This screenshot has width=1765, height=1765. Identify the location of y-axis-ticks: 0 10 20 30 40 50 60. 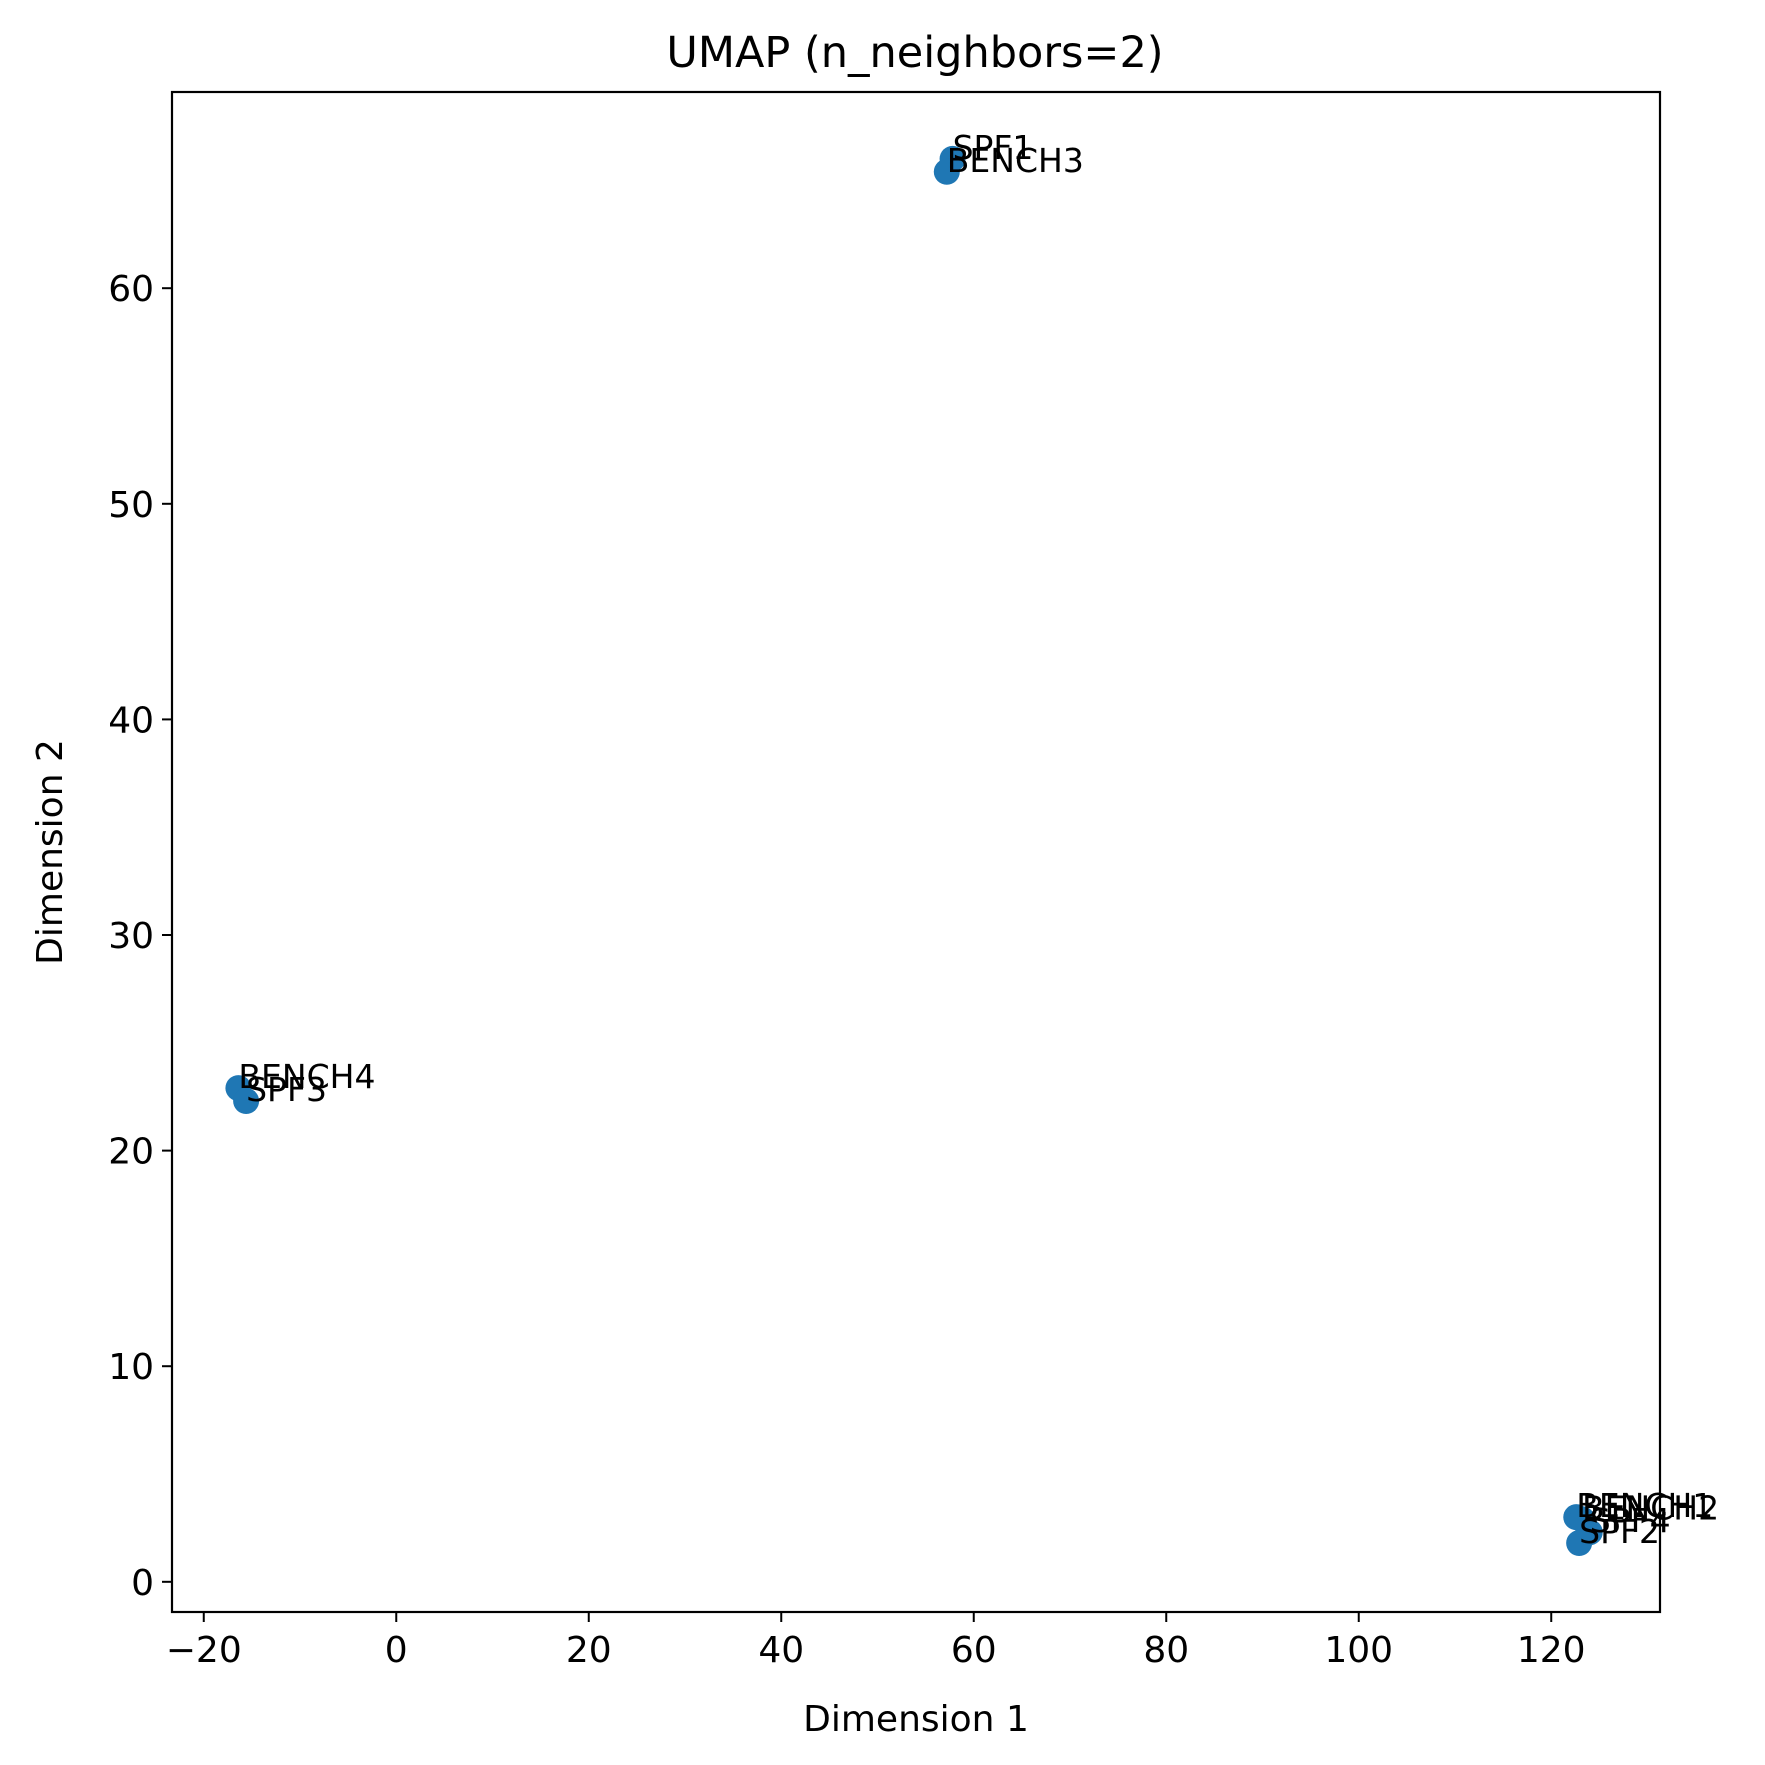
(140, 936).